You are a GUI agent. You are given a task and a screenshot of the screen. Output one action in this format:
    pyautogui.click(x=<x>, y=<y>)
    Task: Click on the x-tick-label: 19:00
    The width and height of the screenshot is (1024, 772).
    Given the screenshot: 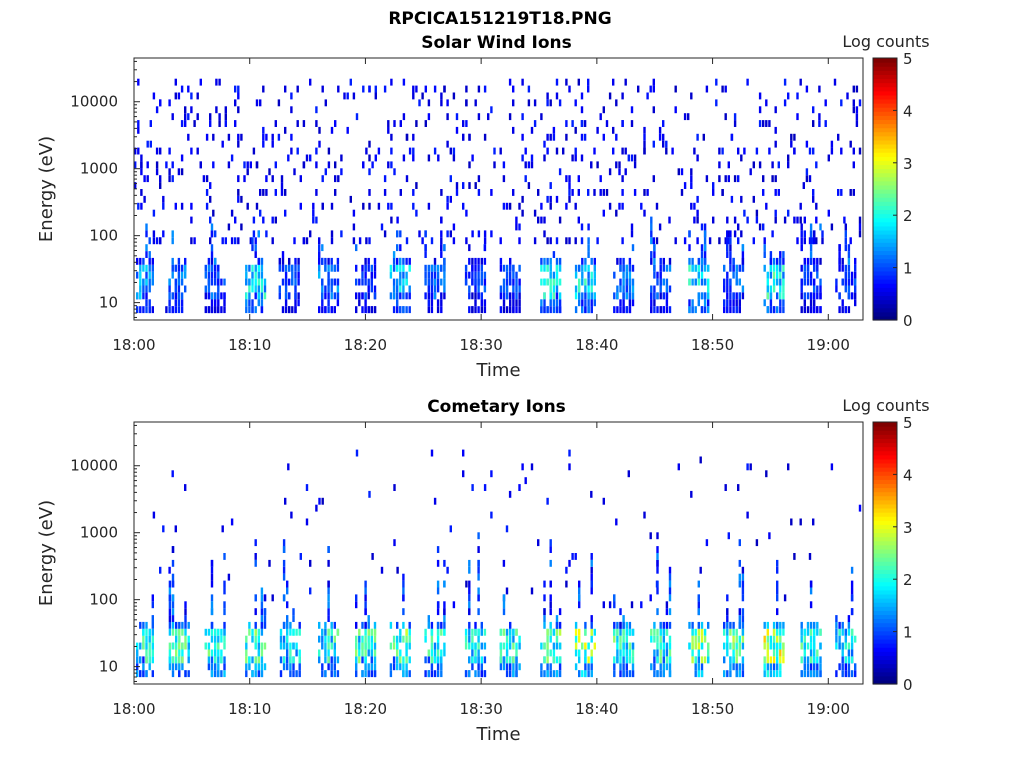 What is the action you would take?
    pyautogui.click(x=828, y=709)
    